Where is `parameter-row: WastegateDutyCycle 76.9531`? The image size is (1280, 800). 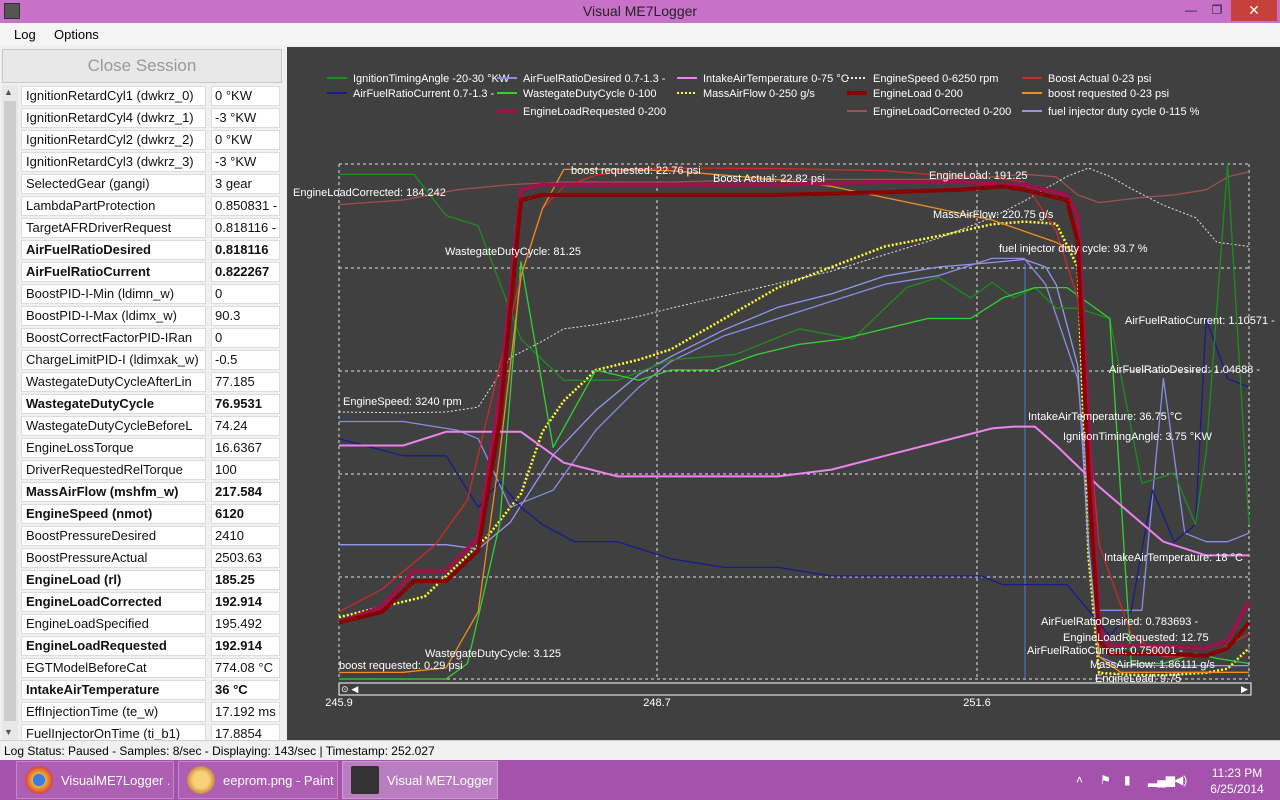 parameter-row: WastegateDutyCycle 76.9531 is located at coordinates (151, 404).